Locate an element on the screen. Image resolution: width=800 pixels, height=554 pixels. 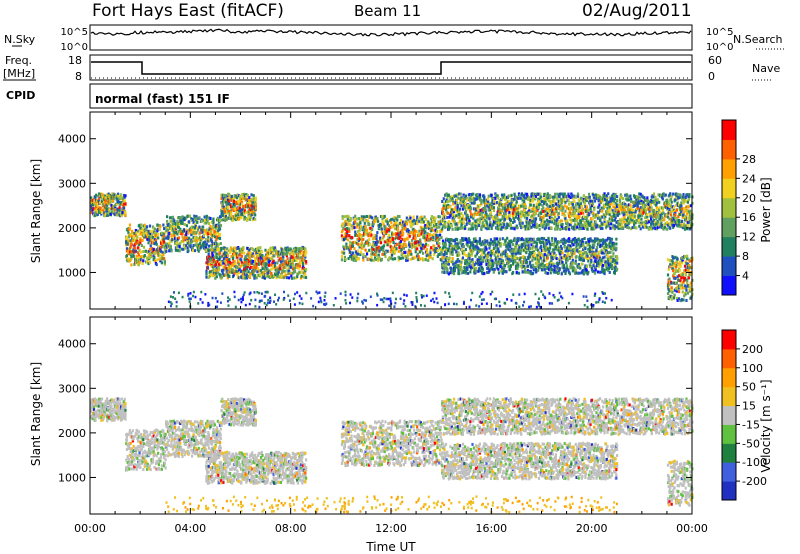
cpid-frame is located at coordinates (391, 96).